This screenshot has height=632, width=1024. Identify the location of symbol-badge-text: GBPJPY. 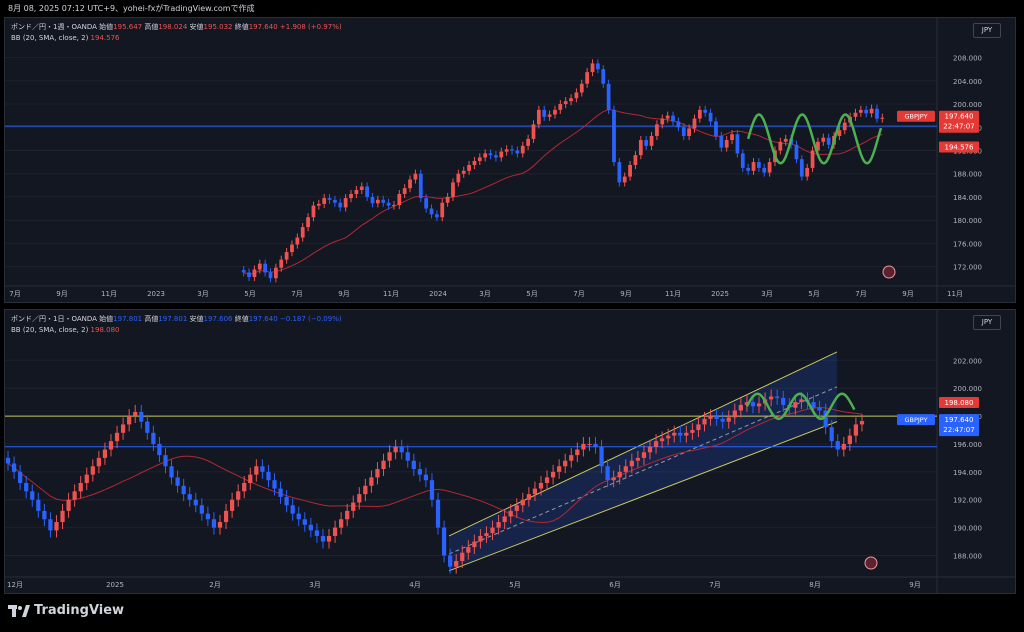
(915, 420).